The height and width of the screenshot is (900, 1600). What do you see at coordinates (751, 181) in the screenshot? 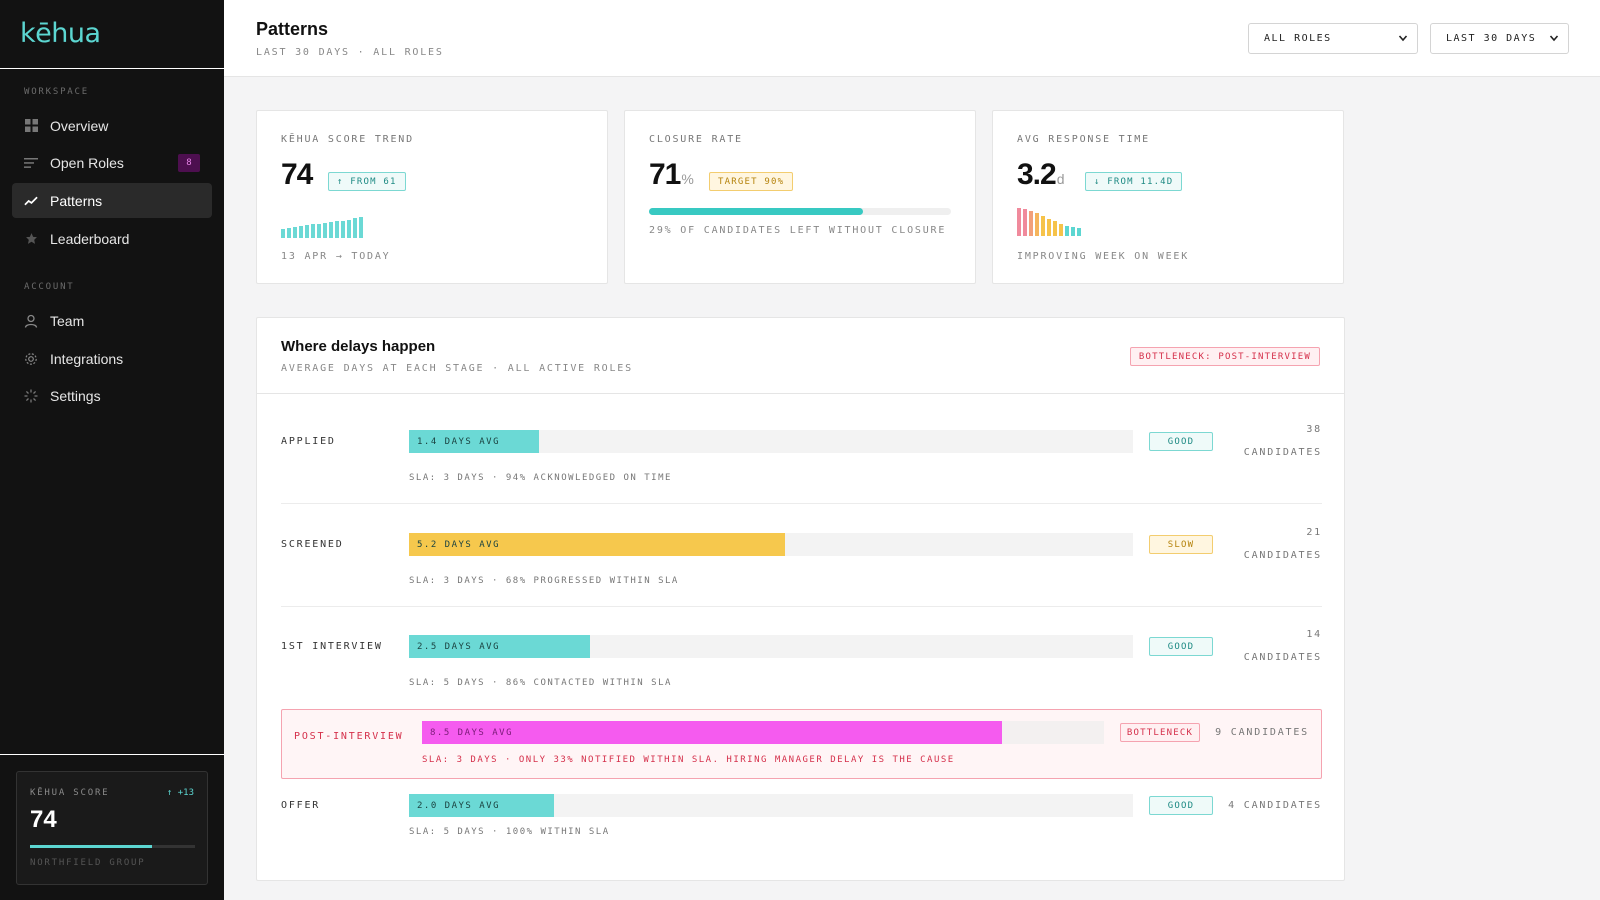
I see `closure-target-pill: TARGET 90%` at bounding box center [751, 181].